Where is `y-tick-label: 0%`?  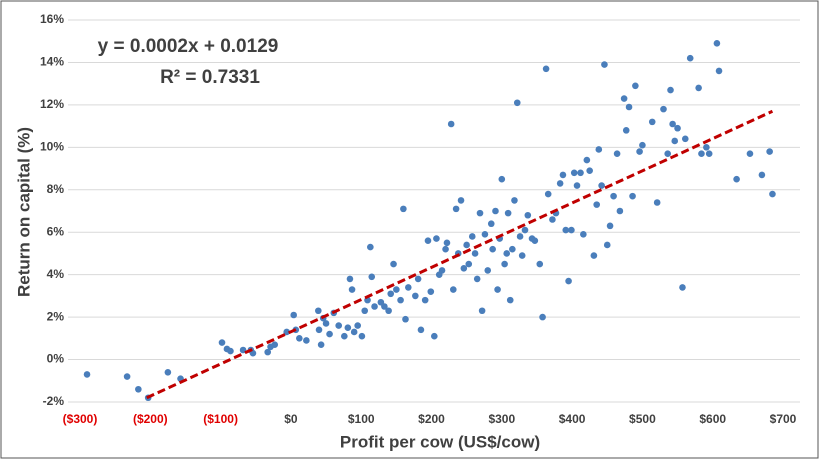
y-tick-label: 0% is located at coordinates (56, 359).